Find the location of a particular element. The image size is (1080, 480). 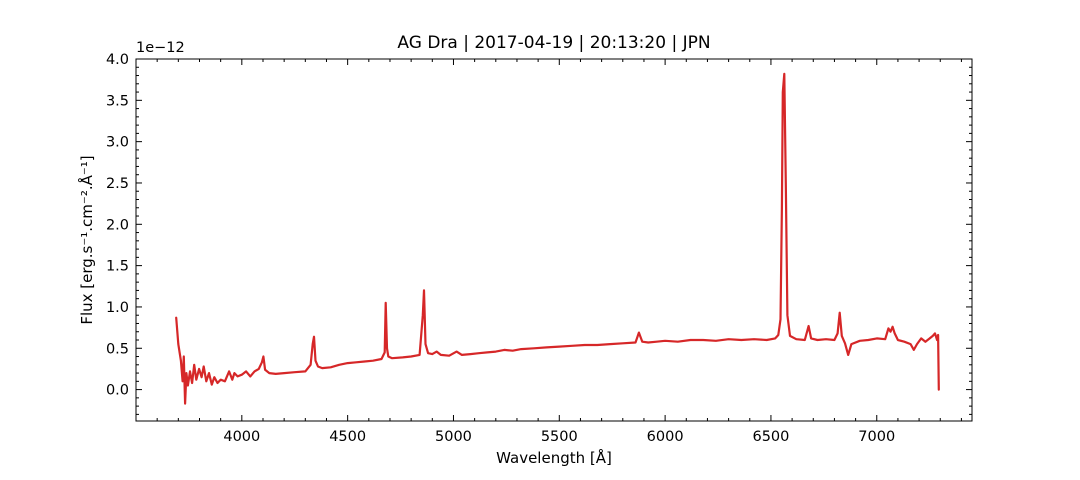

x-tick-label: 4000 is located at coordinates (241, 437).